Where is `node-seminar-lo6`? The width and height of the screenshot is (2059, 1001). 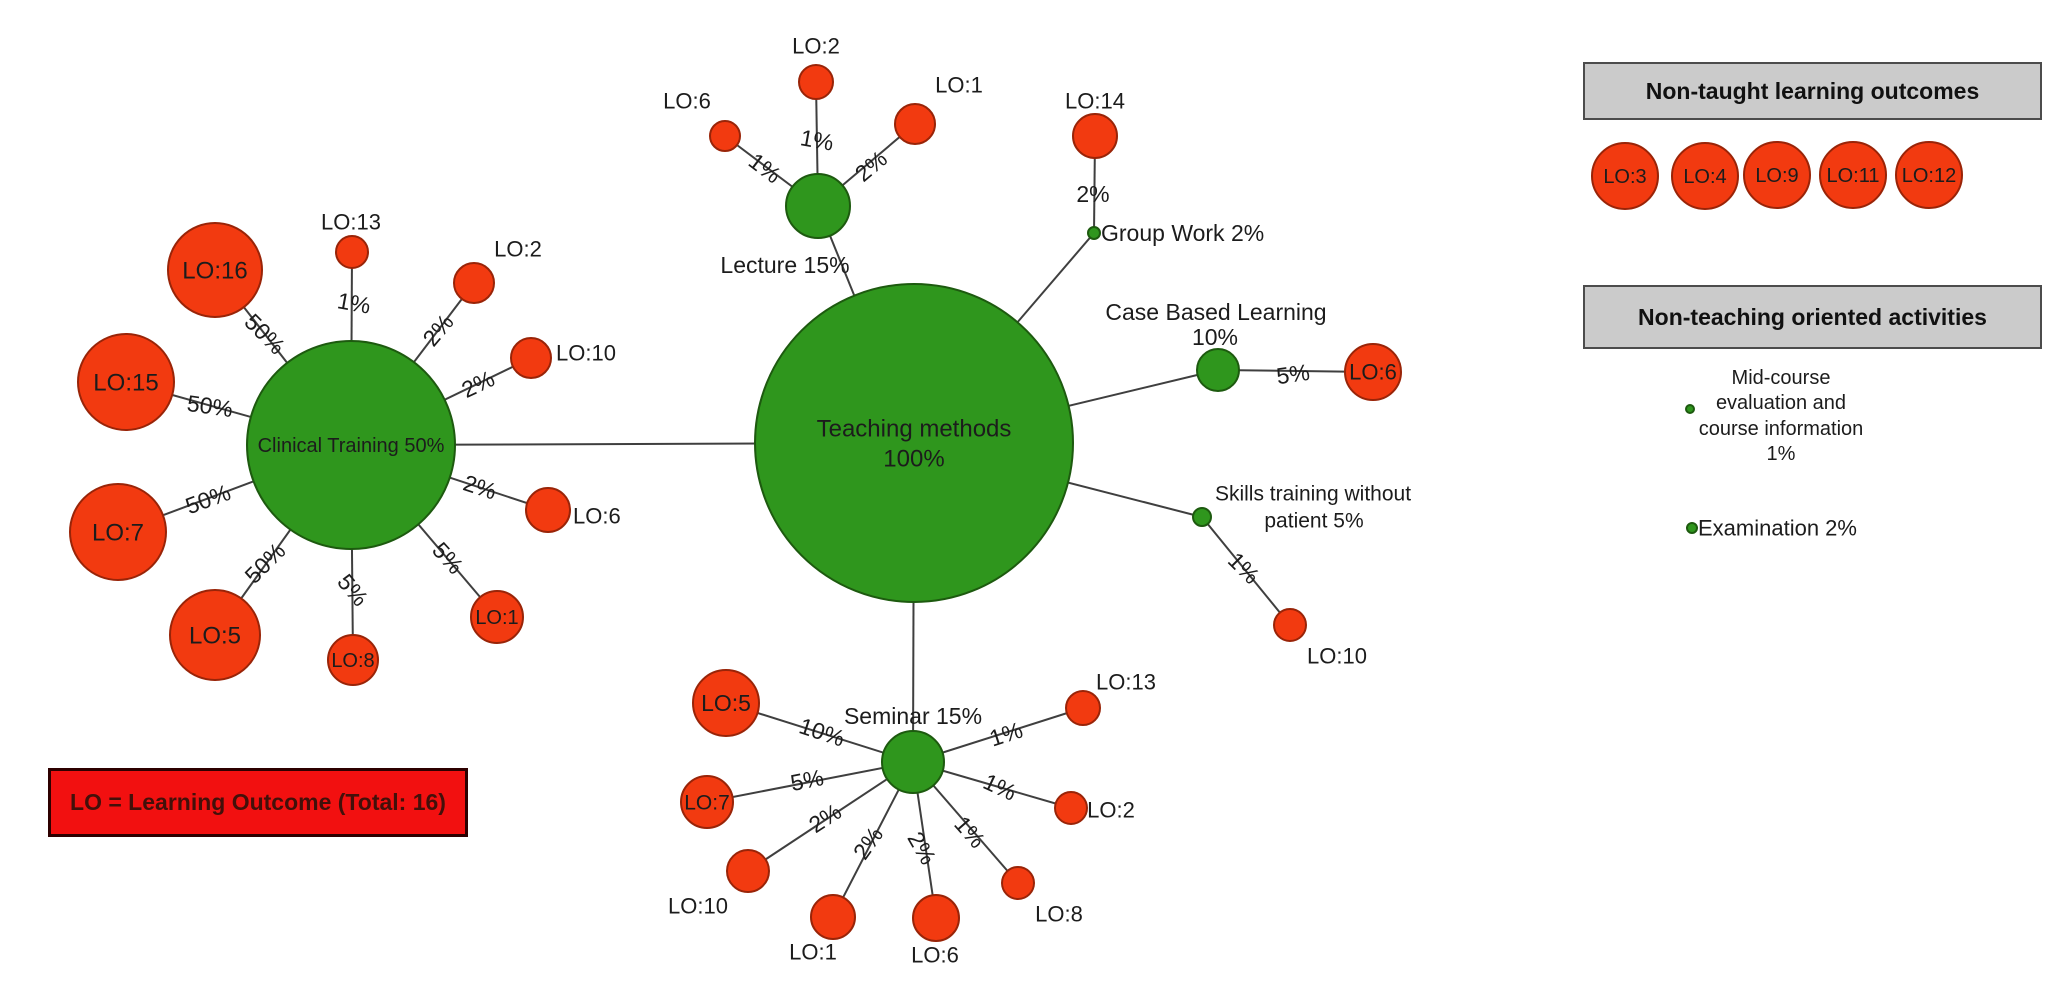 node-seminar-lo6 is located at coordinates (936, 918).